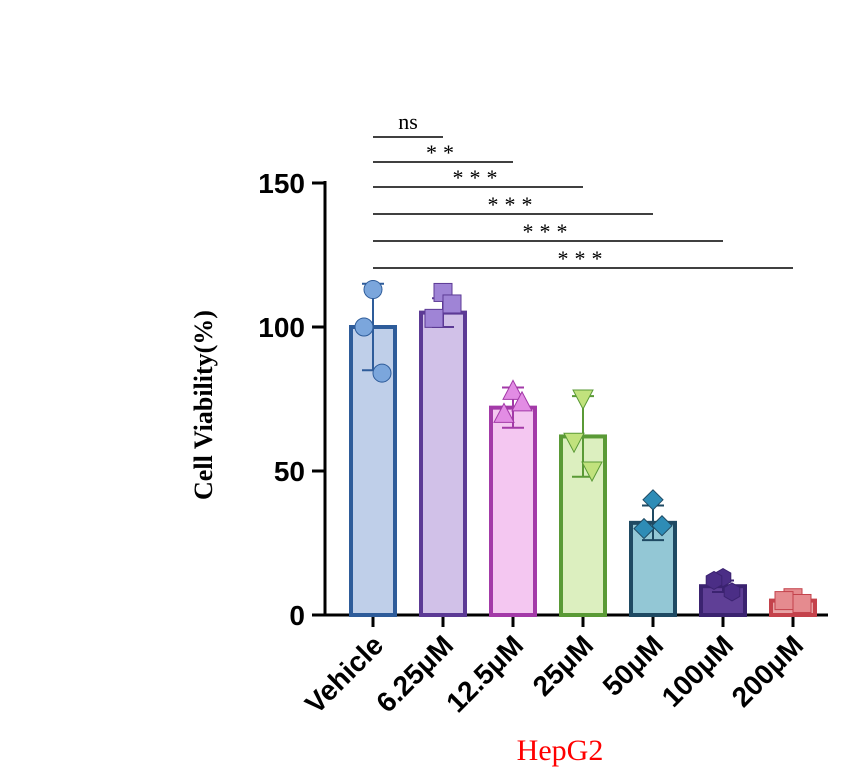  What do you see at coordinates (414, 673) in the screenshot?
I see `x-tick-label: 6.25μM` at bounding box center [414, 673].